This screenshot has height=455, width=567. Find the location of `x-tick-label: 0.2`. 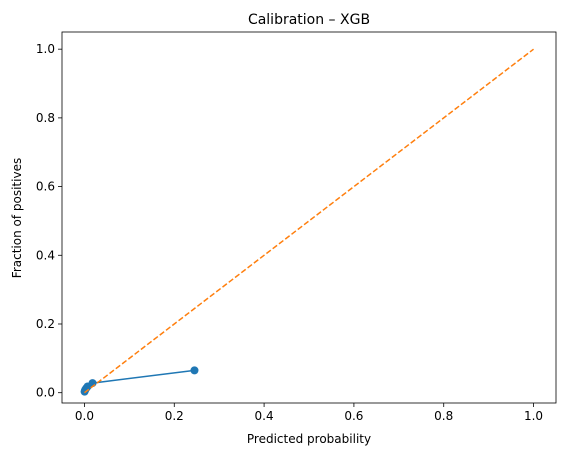

x-tick-label: 0.2 is located at coordinates (174, 416).